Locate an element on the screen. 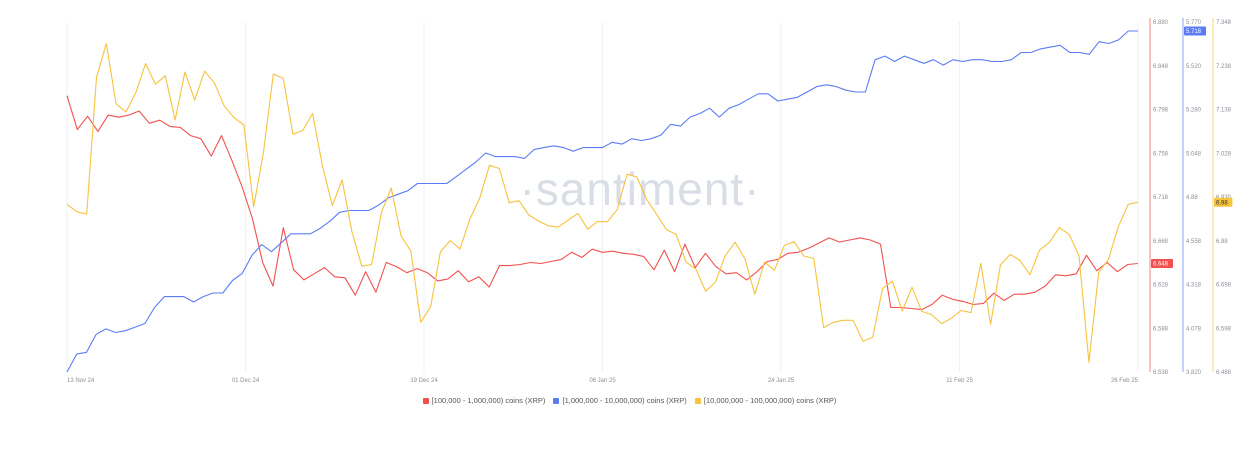 The width and height of the screenshot is (1259, 460). y-tick-label-blue: 3.820 is located at coordinates (1194, 373).